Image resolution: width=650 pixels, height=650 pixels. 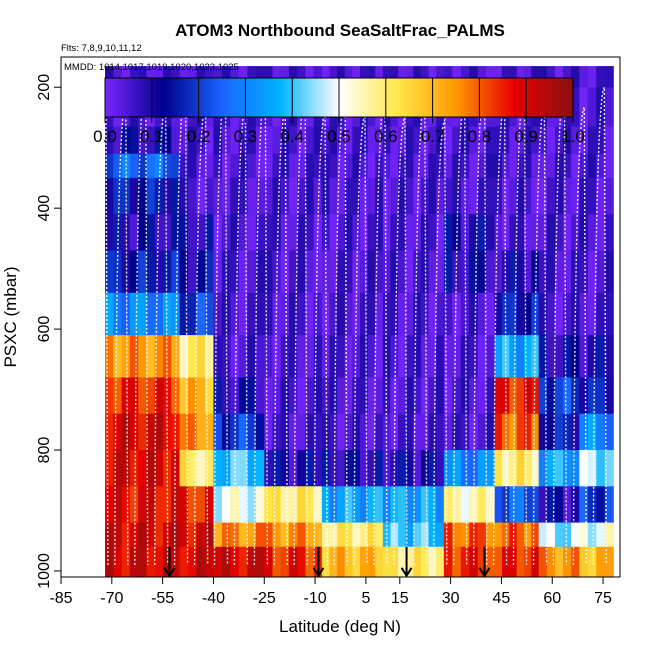 What do you see at coordinates (480, 136) in the screenshot?
I see `colorbar-tick-label: 0.8` at bounding box center [480, 136].